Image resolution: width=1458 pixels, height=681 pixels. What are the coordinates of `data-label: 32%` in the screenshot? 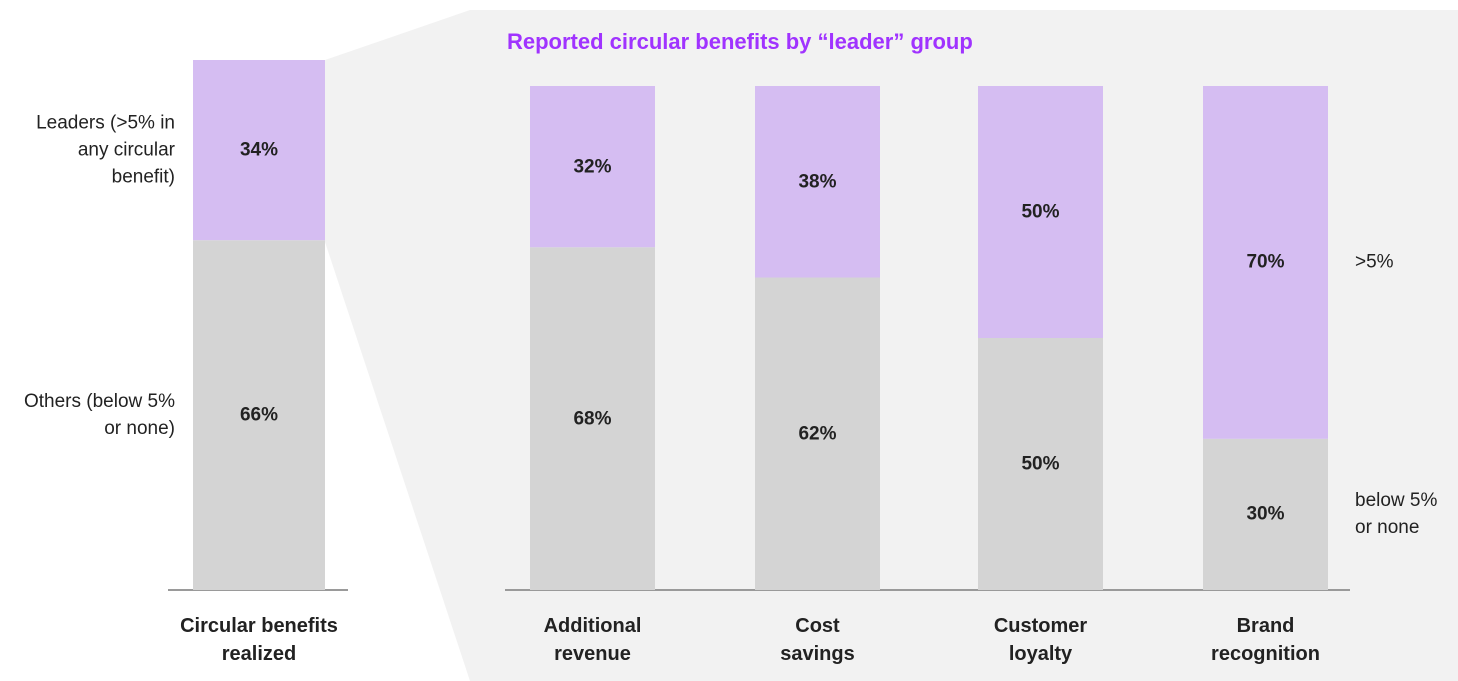 It's located at (592, 167).